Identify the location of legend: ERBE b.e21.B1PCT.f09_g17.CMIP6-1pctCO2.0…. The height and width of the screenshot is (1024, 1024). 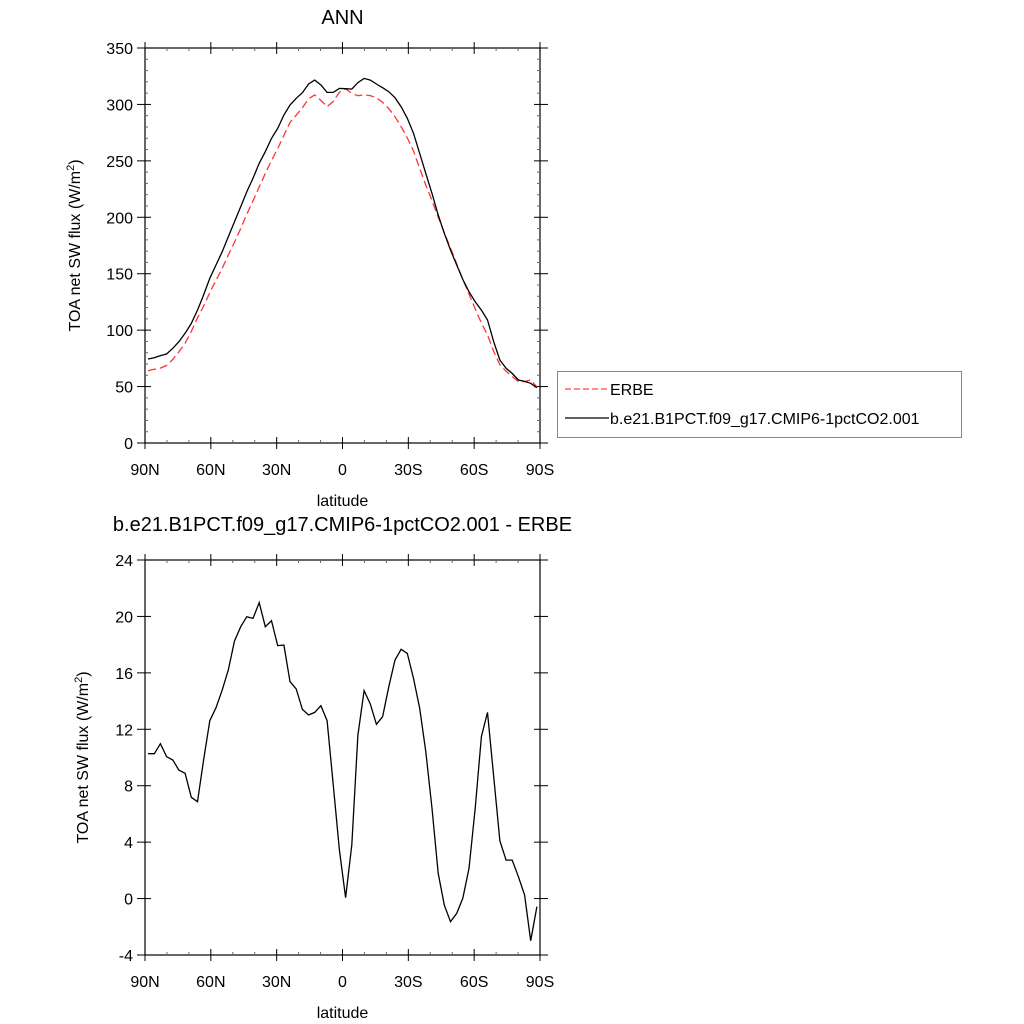
(759, 404).